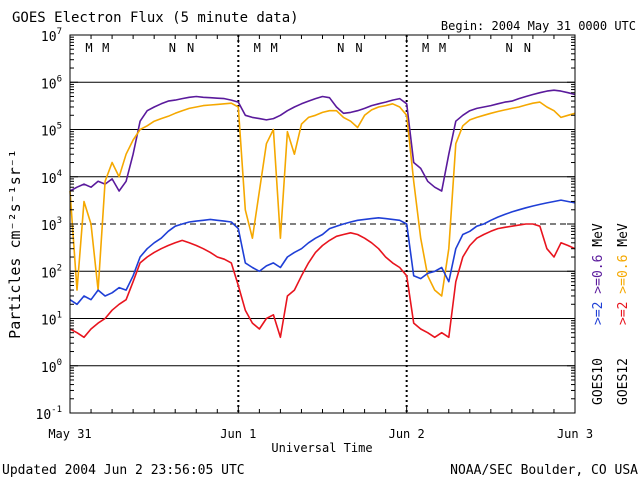  I want to click on x-tick-label: May 31, so click(69, 434).